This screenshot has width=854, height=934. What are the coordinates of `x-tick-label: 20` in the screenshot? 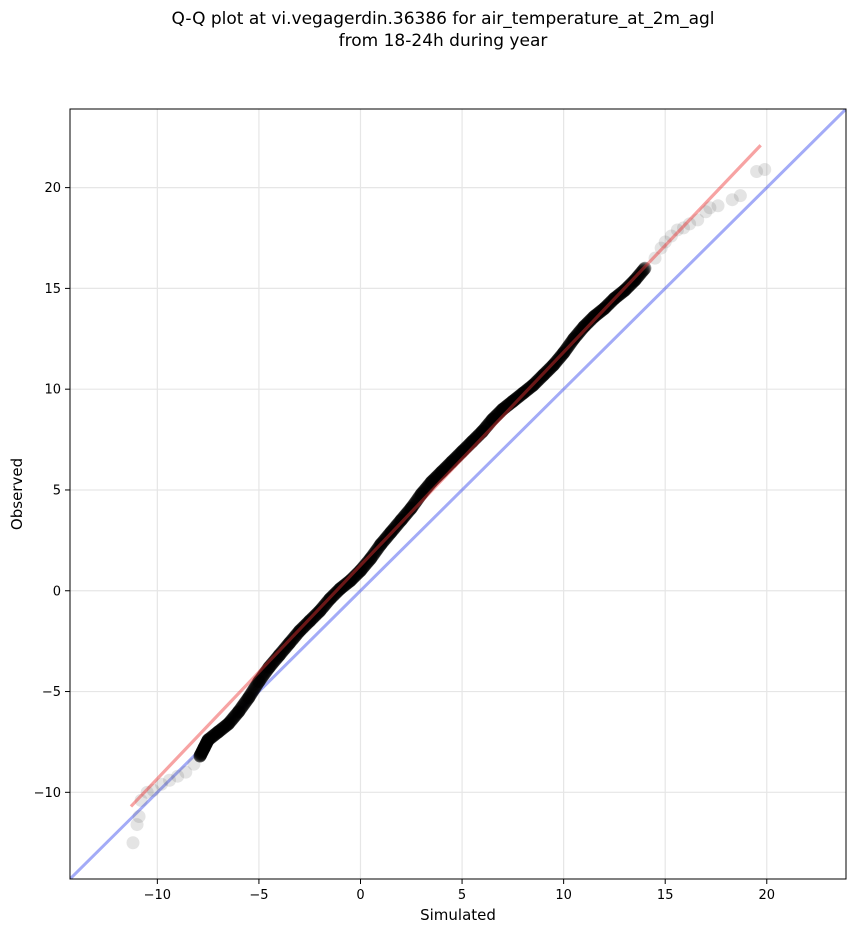 It's located at (767, 895).